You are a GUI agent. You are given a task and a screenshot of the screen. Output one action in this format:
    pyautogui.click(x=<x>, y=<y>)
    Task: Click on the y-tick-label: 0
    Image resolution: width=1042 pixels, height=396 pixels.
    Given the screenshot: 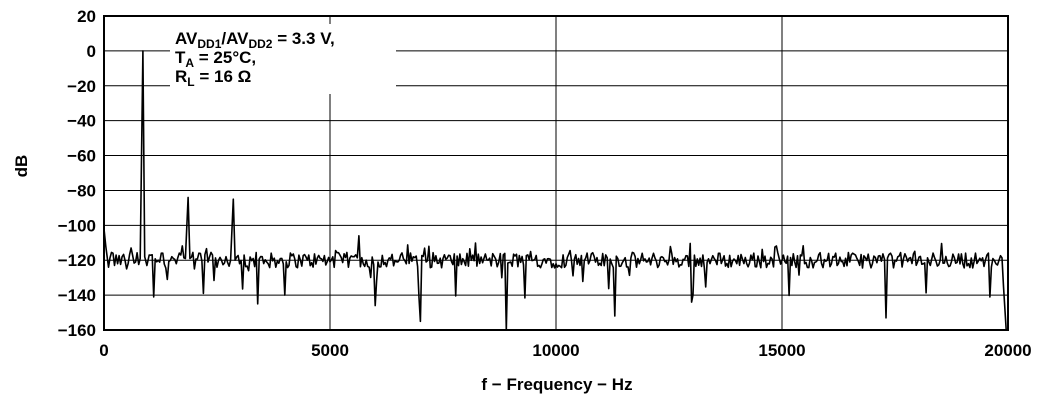 What is the action you would take?
    pyautogui.click(x=91, y=51)
    